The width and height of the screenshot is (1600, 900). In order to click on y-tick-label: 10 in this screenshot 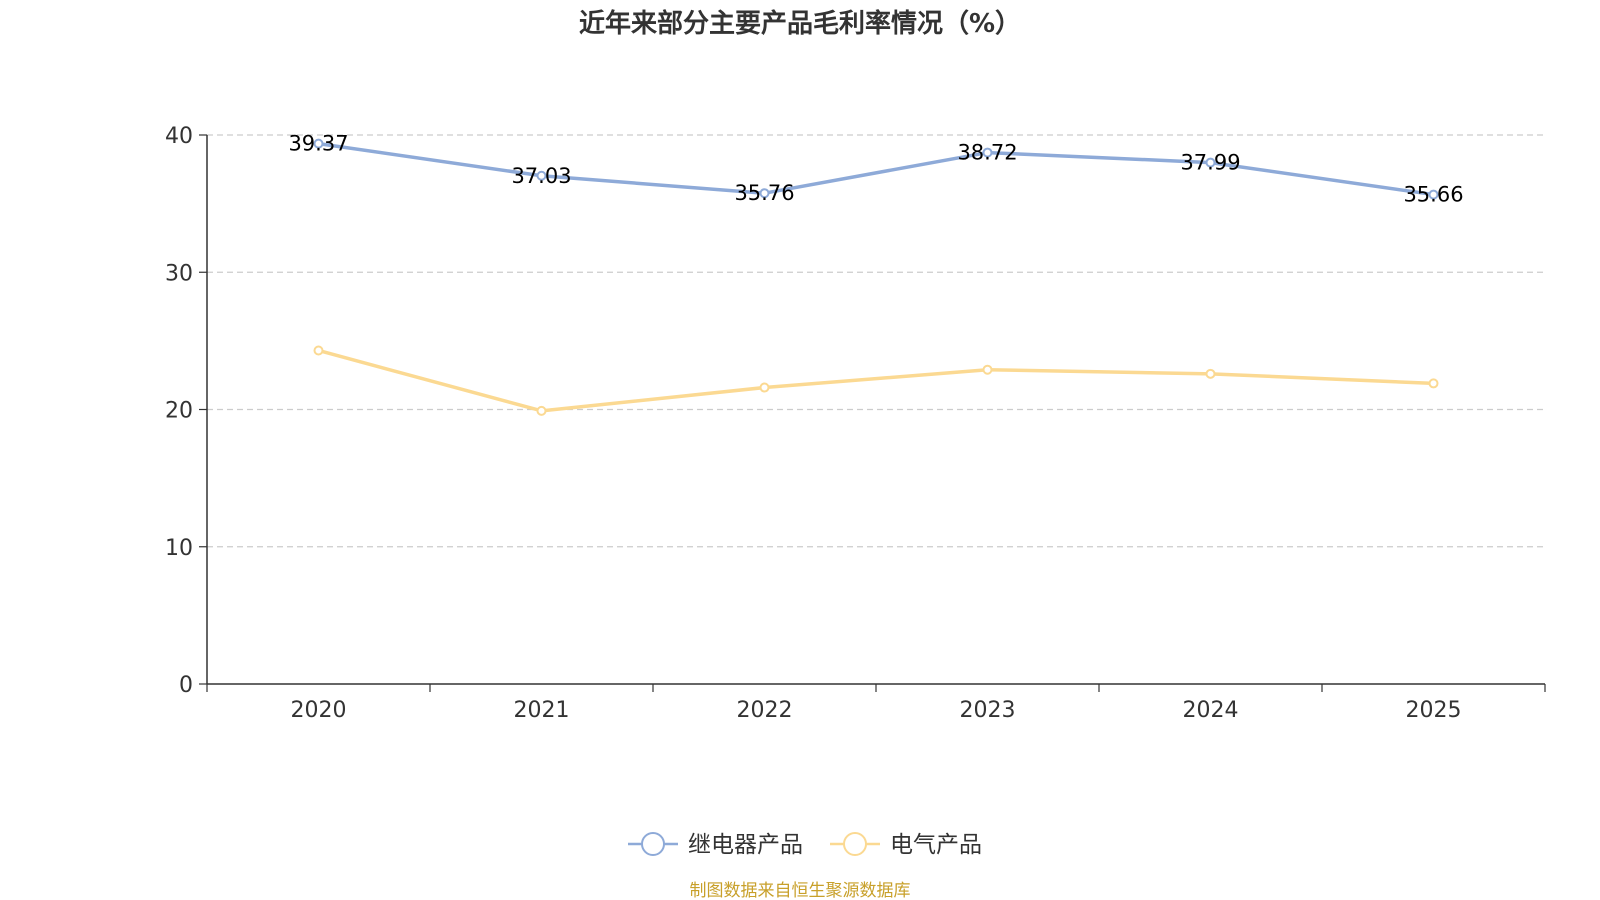, I will do `click(179, 548)`.